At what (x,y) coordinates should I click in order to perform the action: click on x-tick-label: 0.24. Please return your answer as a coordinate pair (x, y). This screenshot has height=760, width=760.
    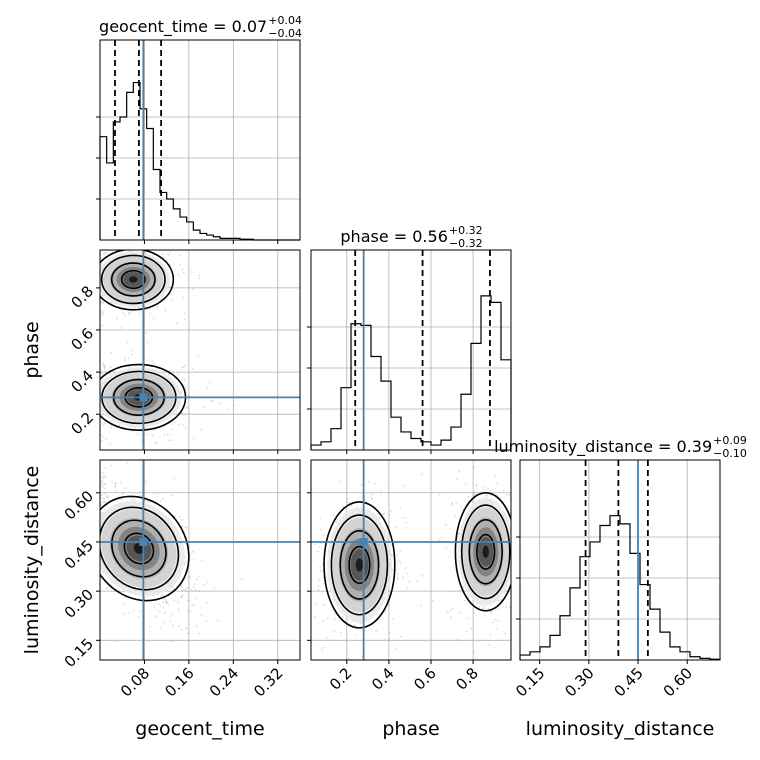
    Looking at the image, I should click on (224, 682).